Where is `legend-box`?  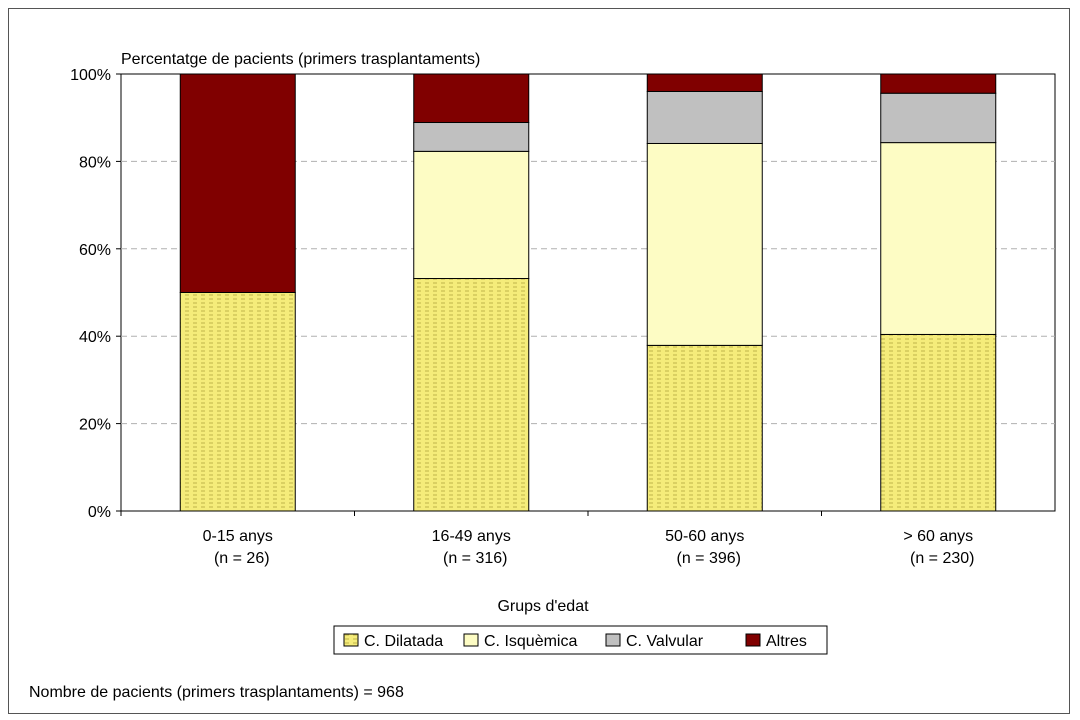
legend-box is located at coordinates (580, 640).